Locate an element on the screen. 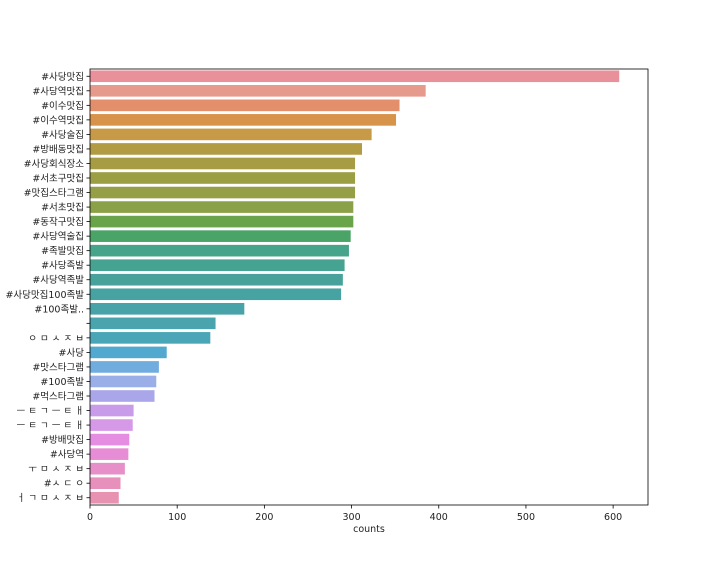 The height and width of the screenshot is (576, 720). category-label: #ㅅ ㄷ ㅇ is located at coordinates (64, 484).